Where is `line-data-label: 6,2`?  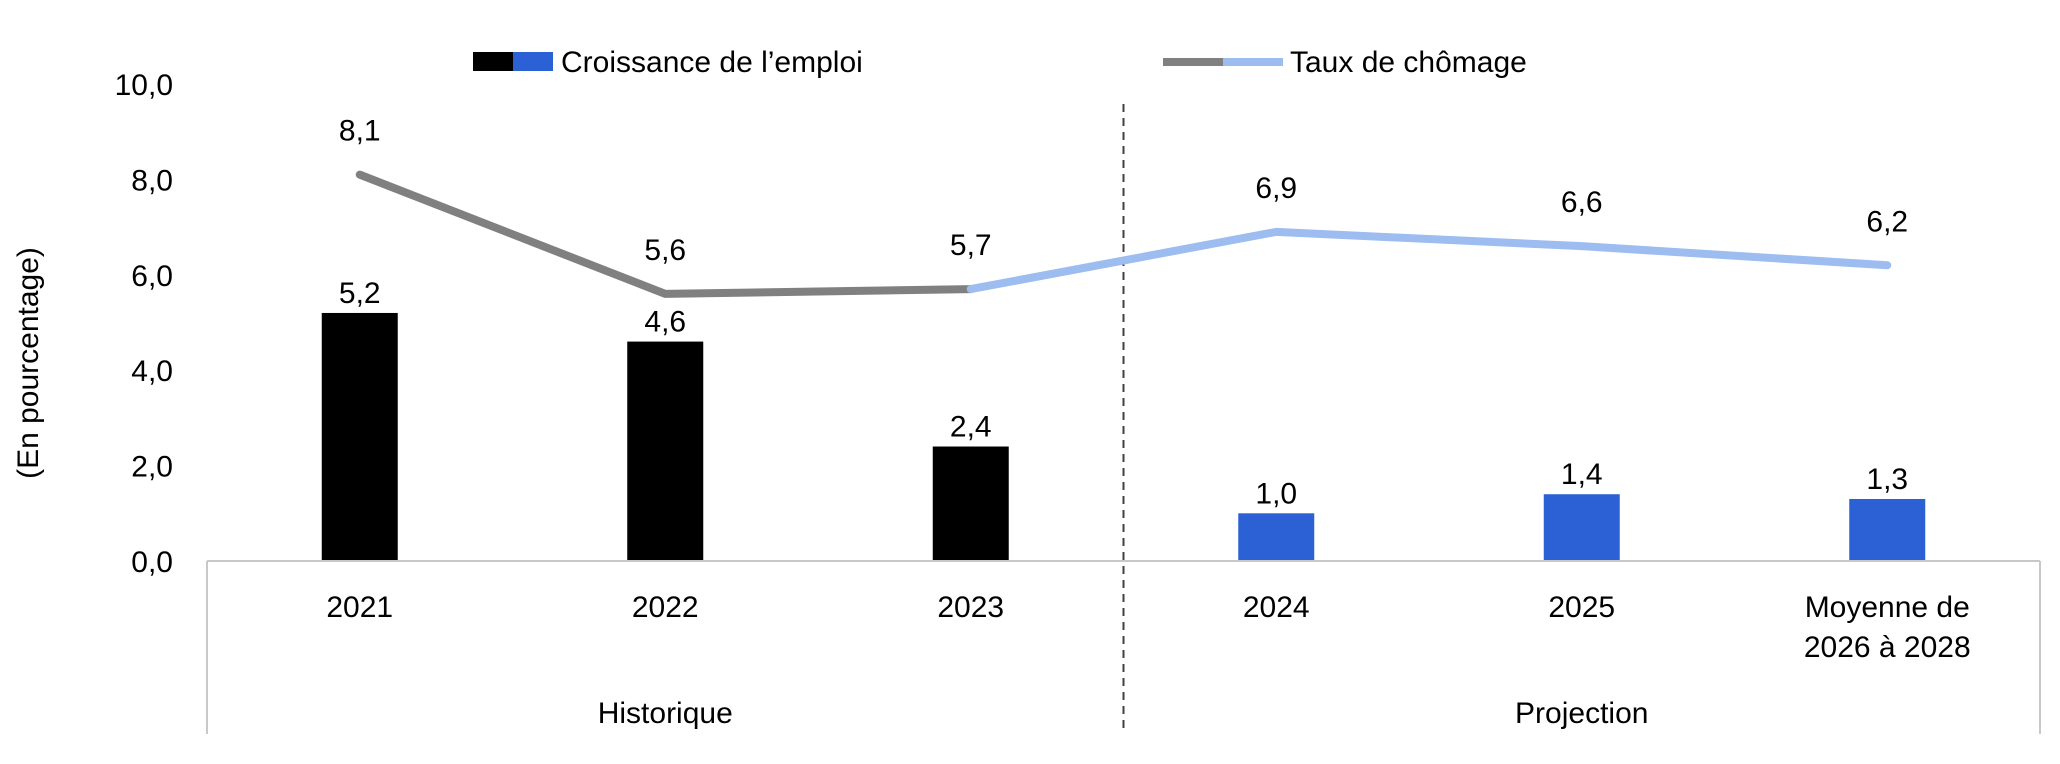
line-data-label: 6,2 is located at coordinates (1887, 221).